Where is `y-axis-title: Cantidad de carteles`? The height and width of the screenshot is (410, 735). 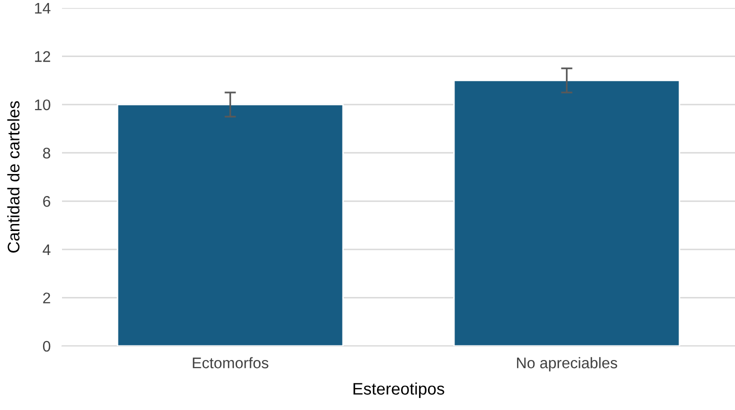 y-axis-title: Cantidad de carteles is located at coordinates (13, 177).